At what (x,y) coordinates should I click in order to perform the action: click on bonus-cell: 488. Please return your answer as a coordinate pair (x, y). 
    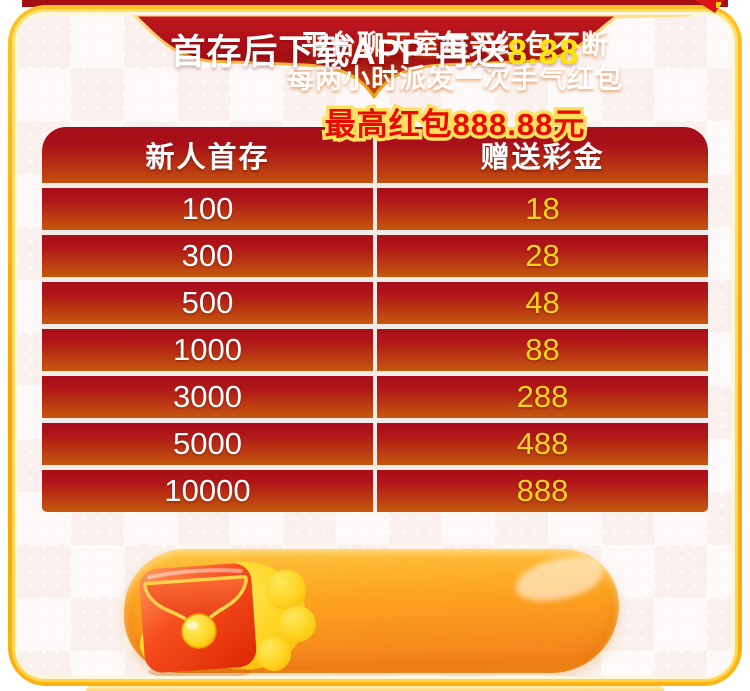
    Looking at the image, I should click on (542, 444).